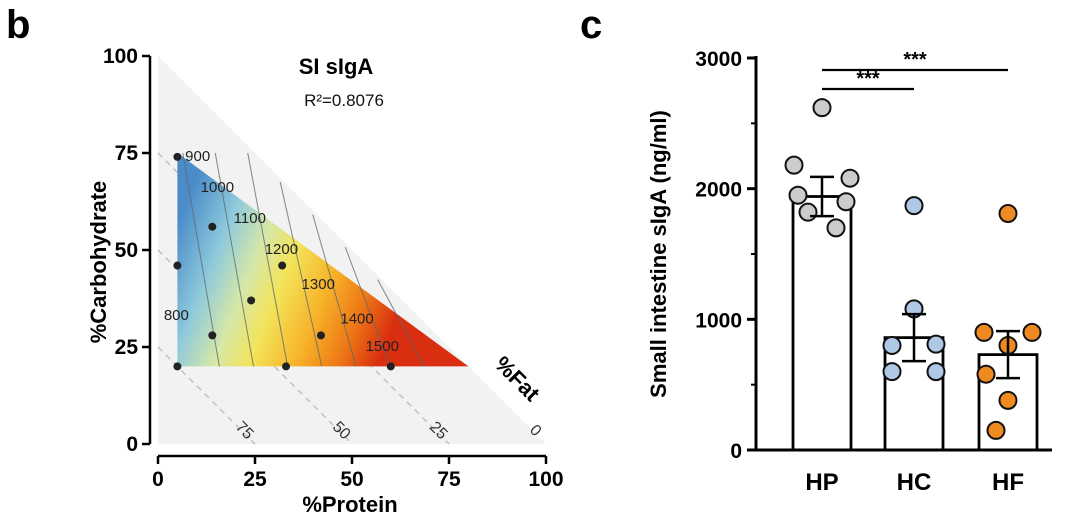 Image resolution: width=1080 pixels, height=528 pixels. What do you see at coordinates (736, 451) in the screenshot?
I see `bar-y-tick-label: 0` at bounding box center [736, 451].